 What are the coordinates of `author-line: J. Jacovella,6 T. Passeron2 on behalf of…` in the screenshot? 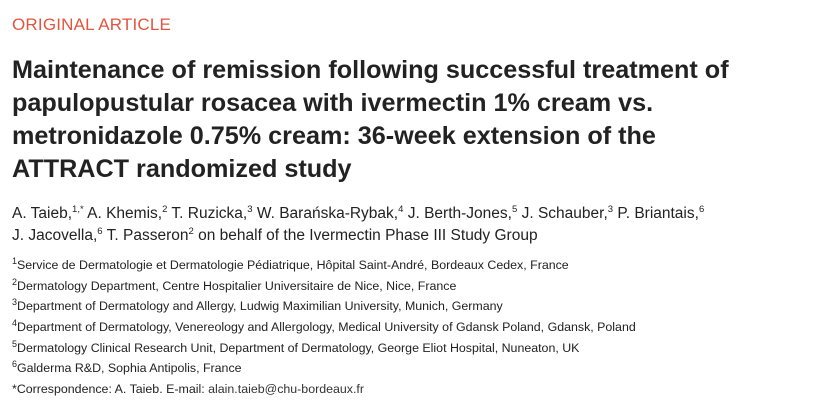 It's located at (422, 236).